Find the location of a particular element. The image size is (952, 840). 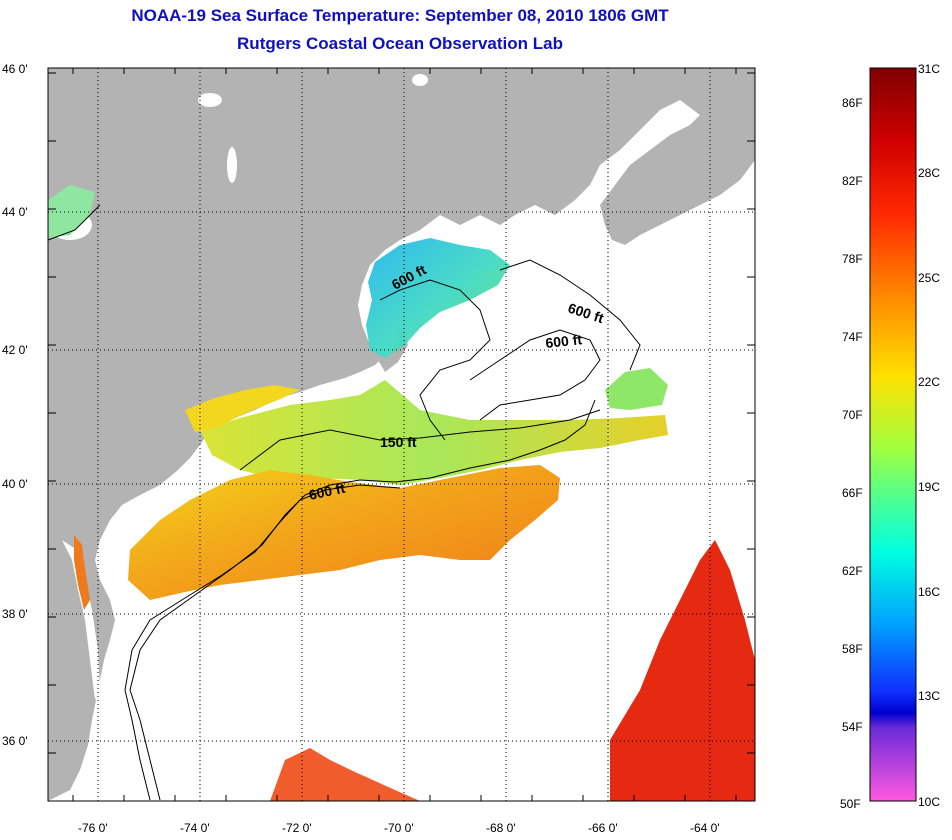

lon-label: -70 0' is located at coordinates (399, 828).